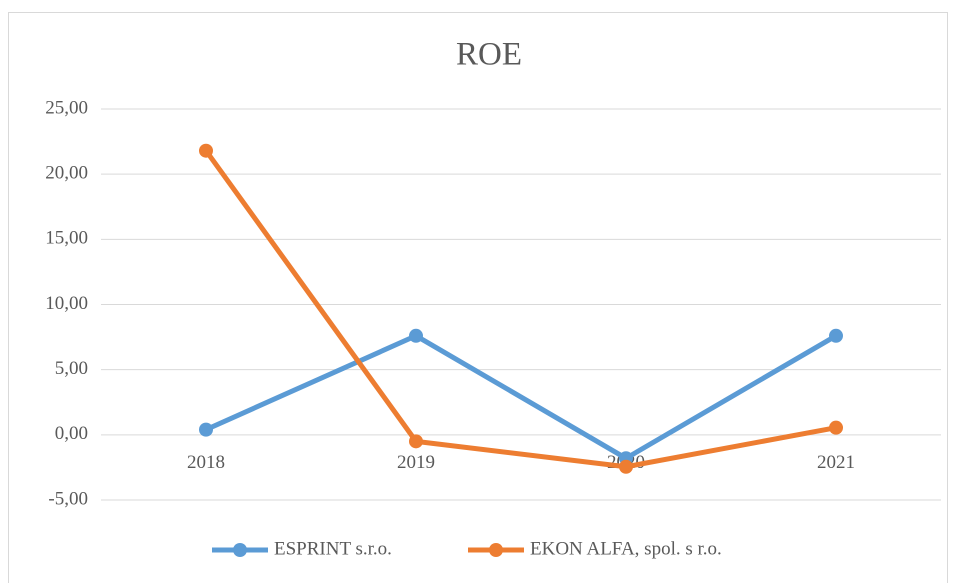 The height and width of the screenshot is (583, 956). Describe the element at coordinates (66, 107) in the screenshot. I see `y-tick-label: 25,00` at that location.